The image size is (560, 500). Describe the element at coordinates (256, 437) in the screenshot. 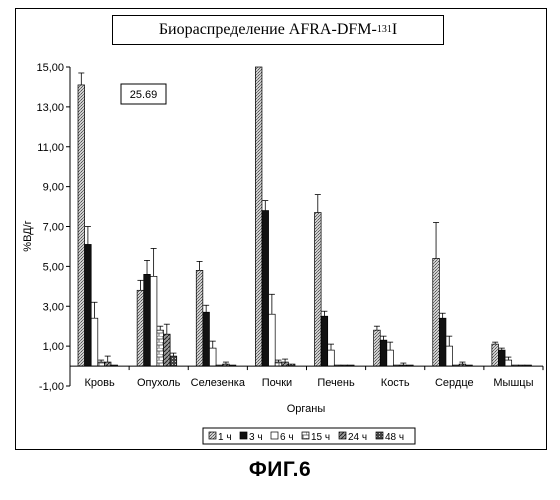

I see `legend-entry: 3 ч` at that location.